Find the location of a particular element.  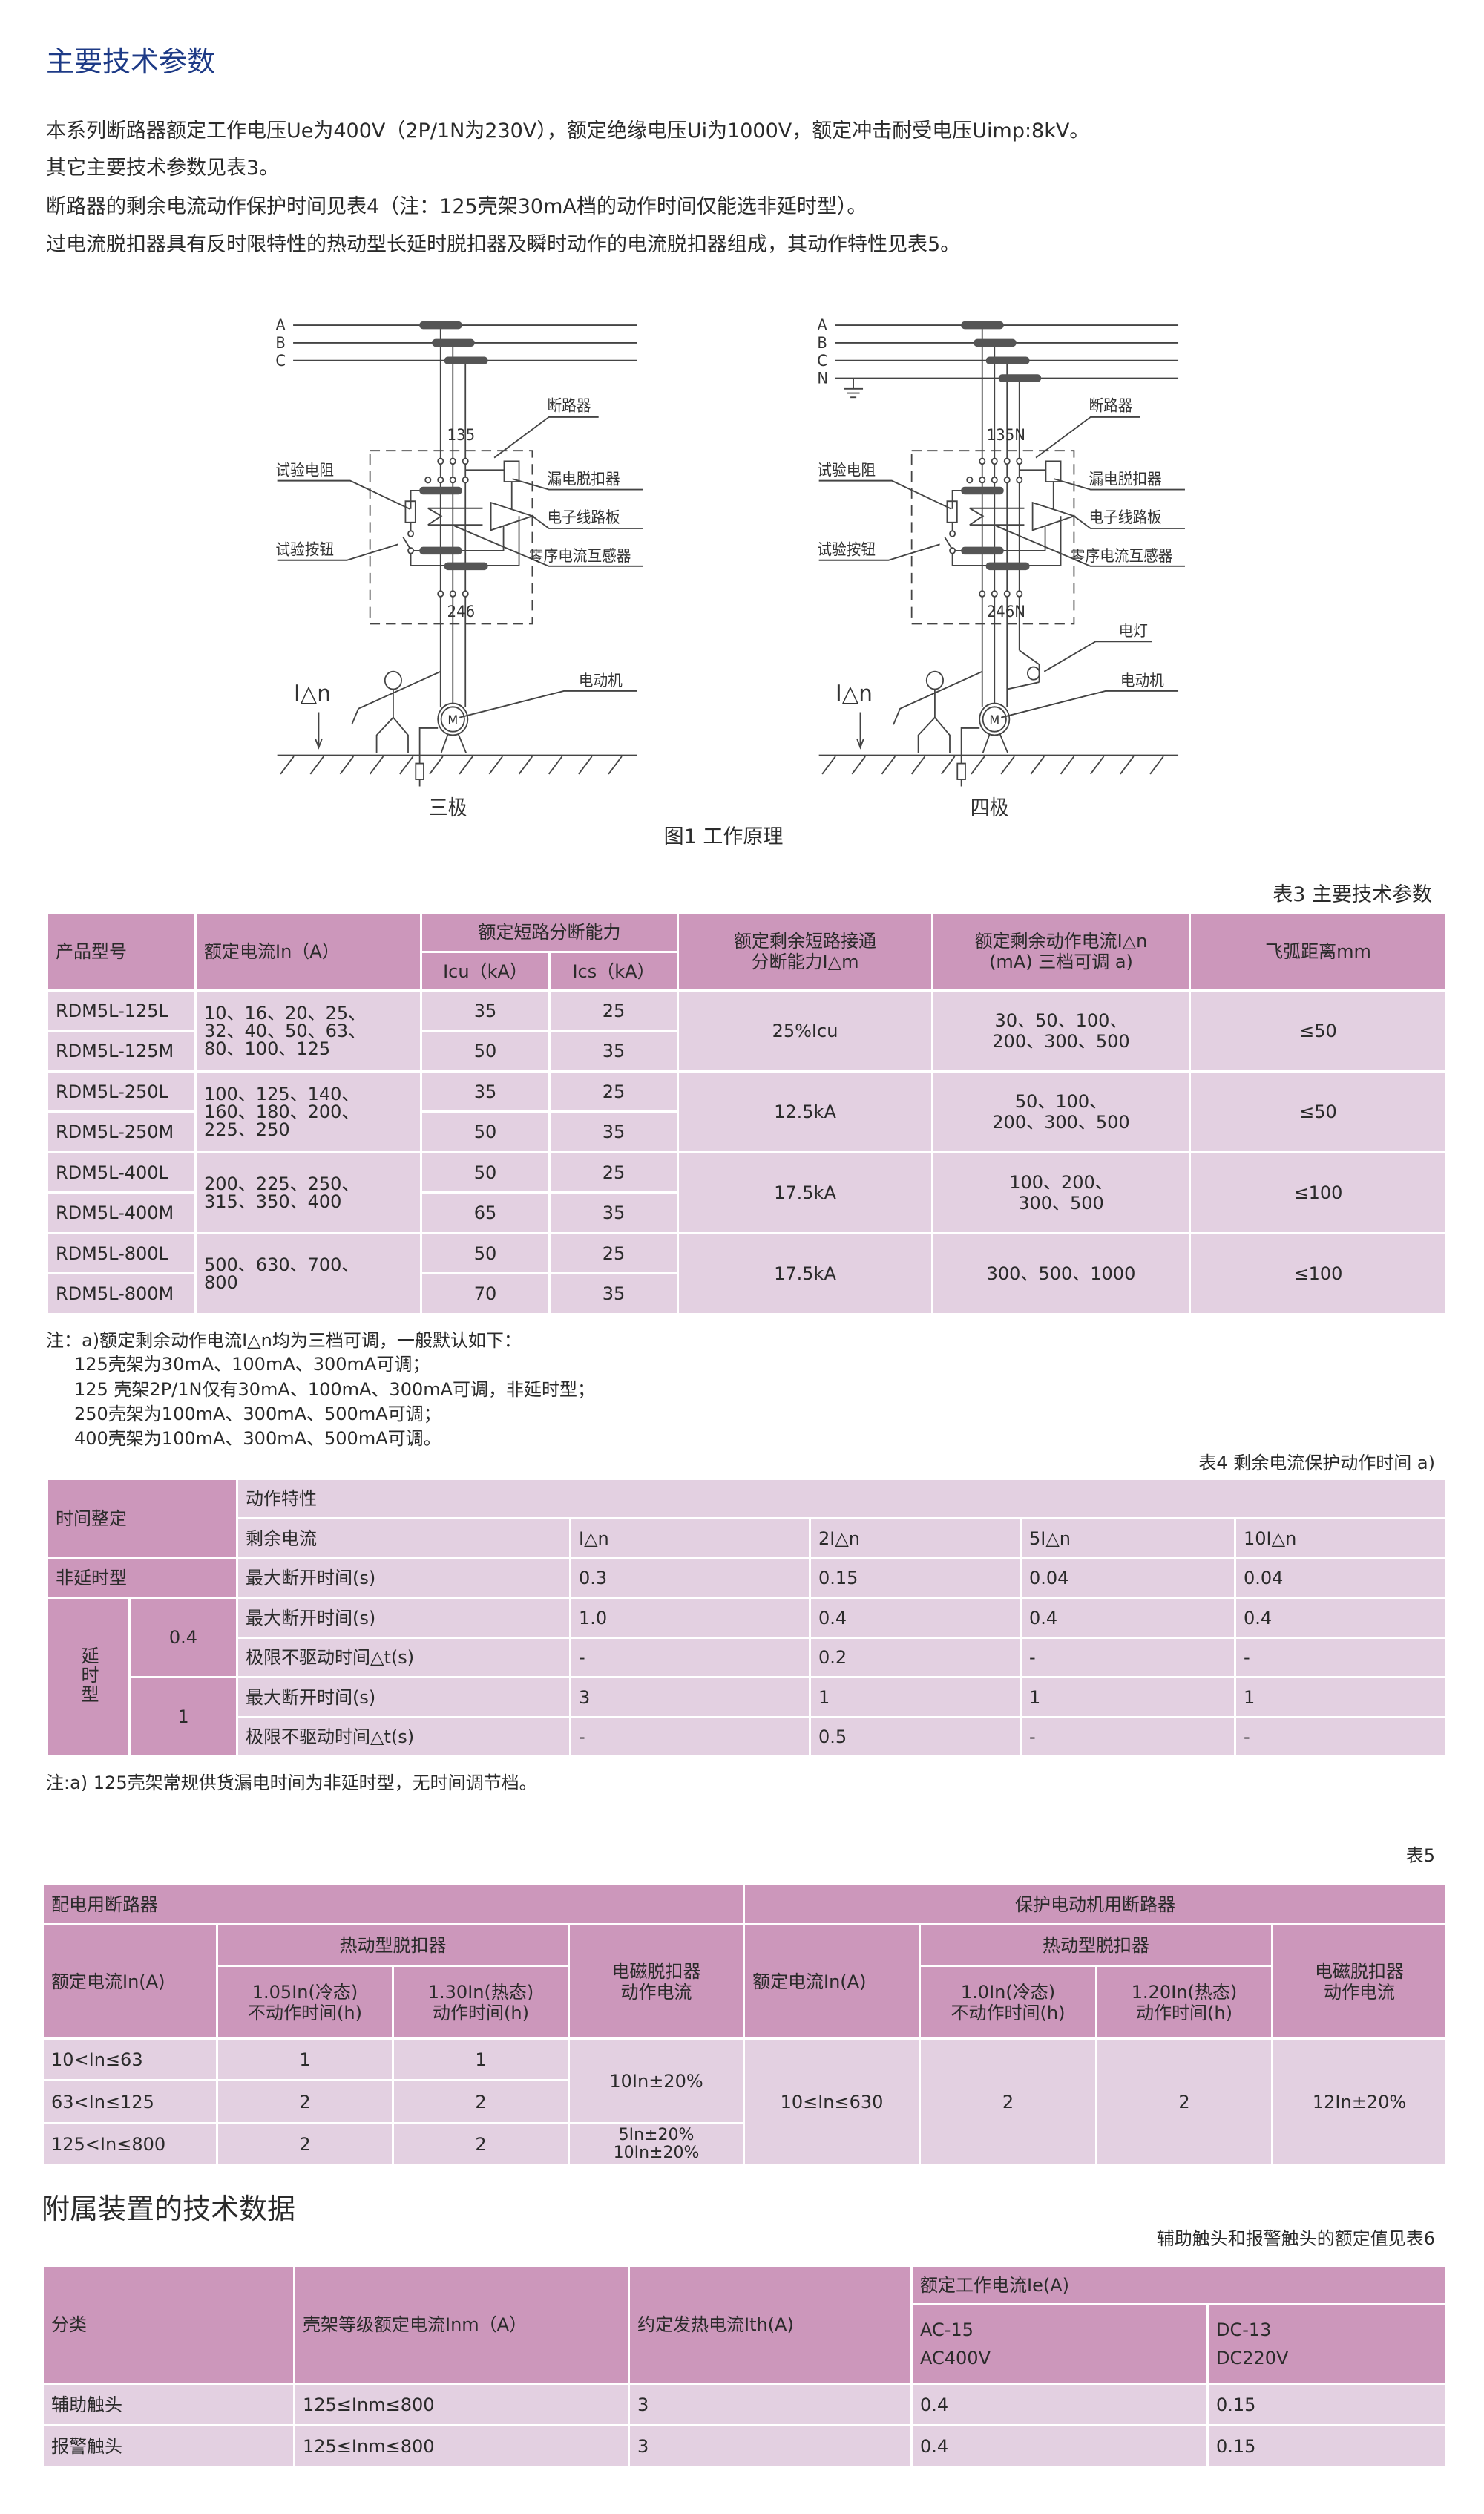

phase-label: N is located at coordinates (822, 378).